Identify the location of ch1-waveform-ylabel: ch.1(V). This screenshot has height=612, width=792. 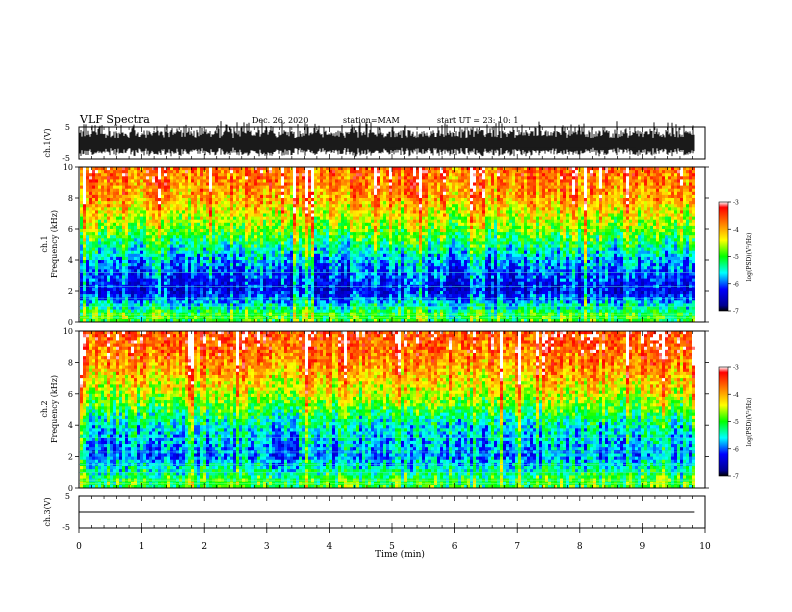
(47, 142).